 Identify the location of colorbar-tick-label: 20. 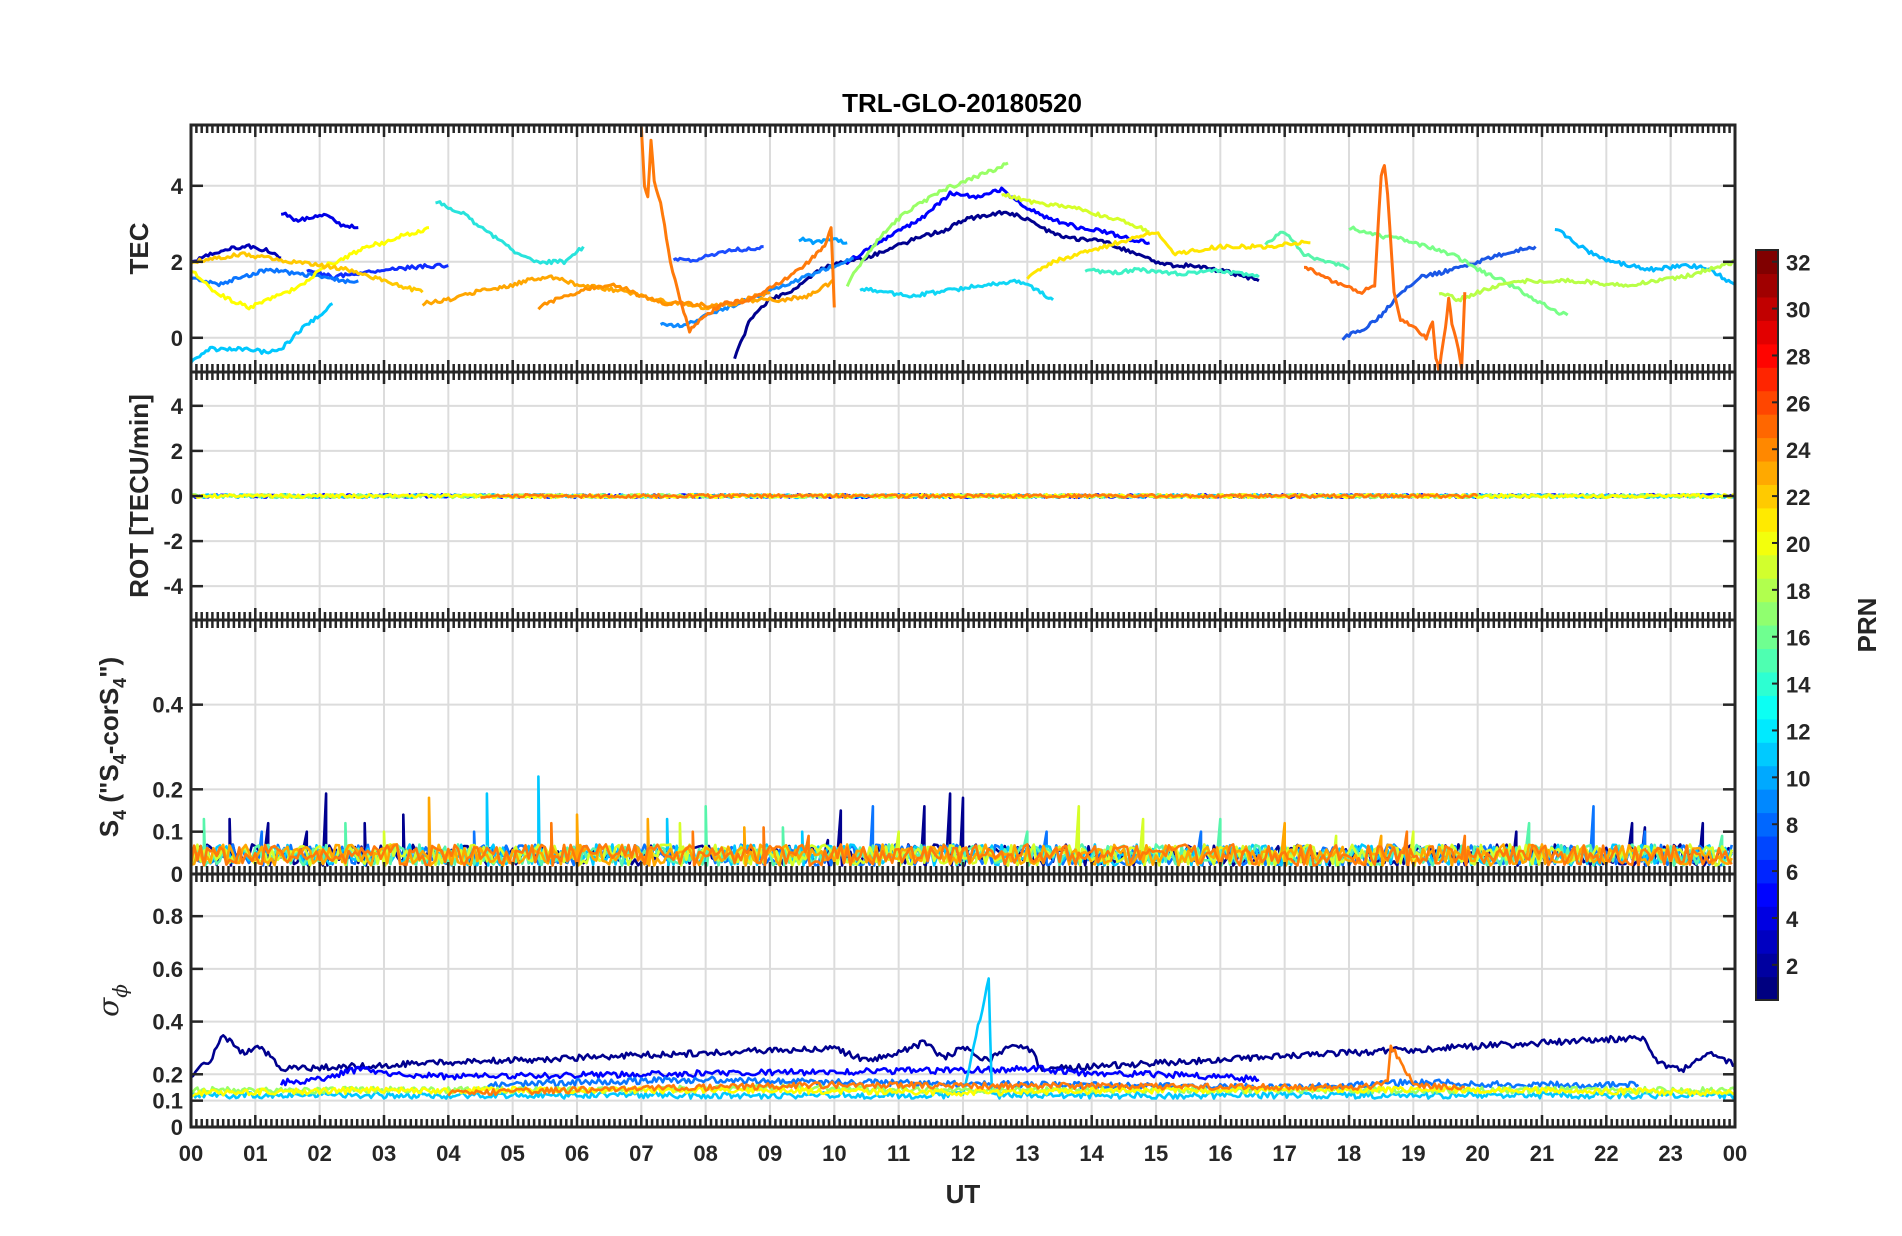
(1798, 544).